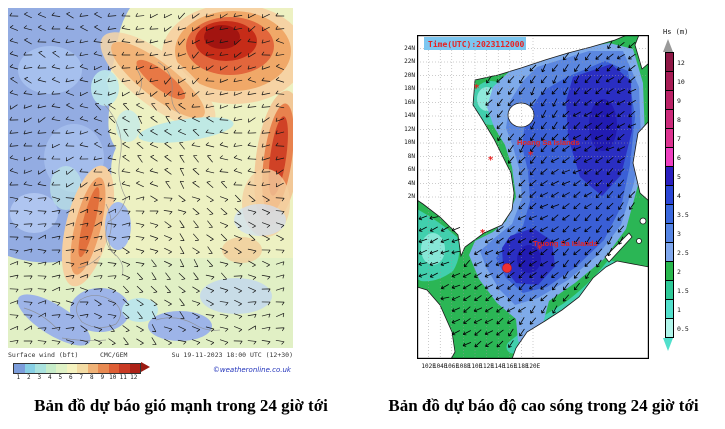 The height and width of the screenshot is (429, 725). Describe the element at coordinates (77, 377) in the screenshot. I see `wind-scale-numbers: 1 2 3 4 5 6 7 8 9 10 11 12` at that location.